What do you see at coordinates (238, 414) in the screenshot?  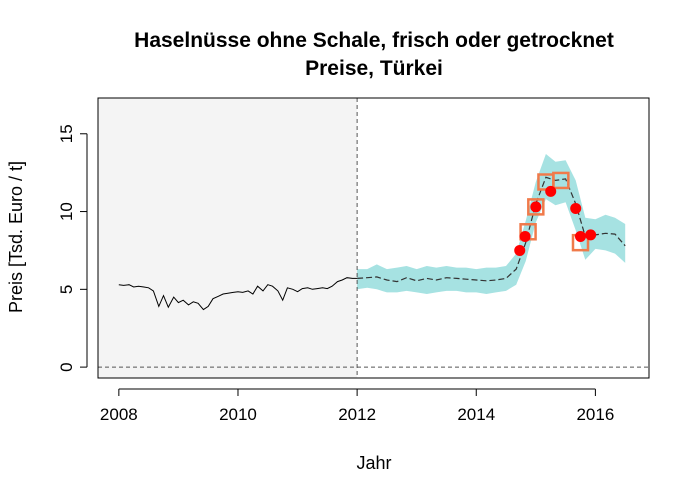 I see `x-tick-label: 2010` at bounding box center [238, 414].